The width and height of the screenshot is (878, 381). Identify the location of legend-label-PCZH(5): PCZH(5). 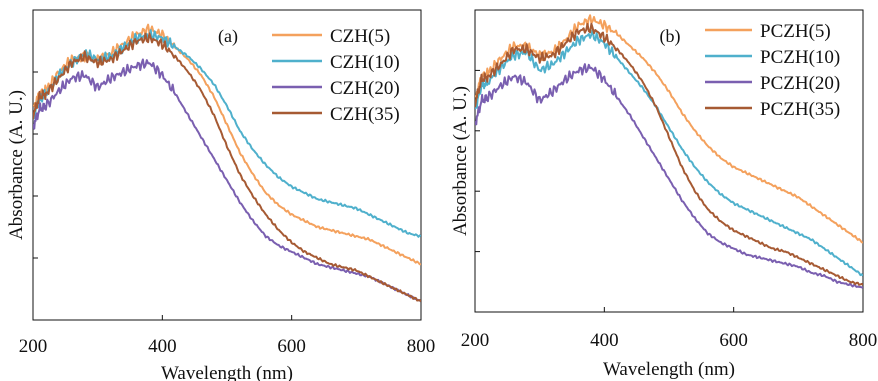
(795, 31).